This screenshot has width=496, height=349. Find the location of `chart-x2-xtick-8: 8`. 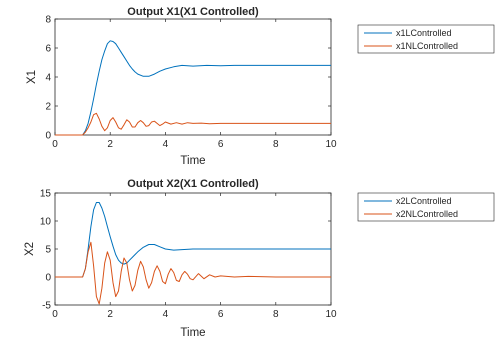

chart-x2-xtick-8: 8 is located at coordinates (276, 314).